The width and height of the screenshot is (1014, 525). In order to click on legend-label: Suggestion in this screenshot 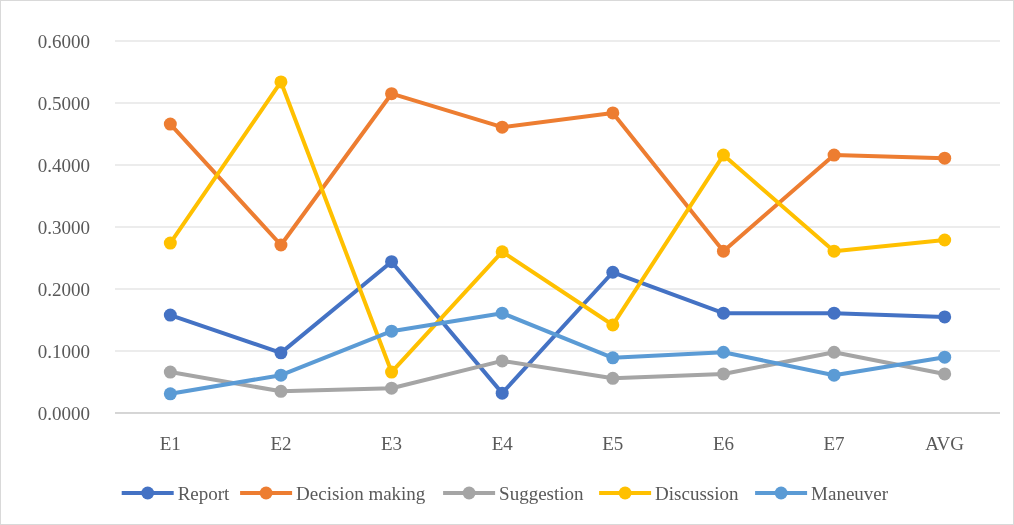, I will do `click(542, 493)`.